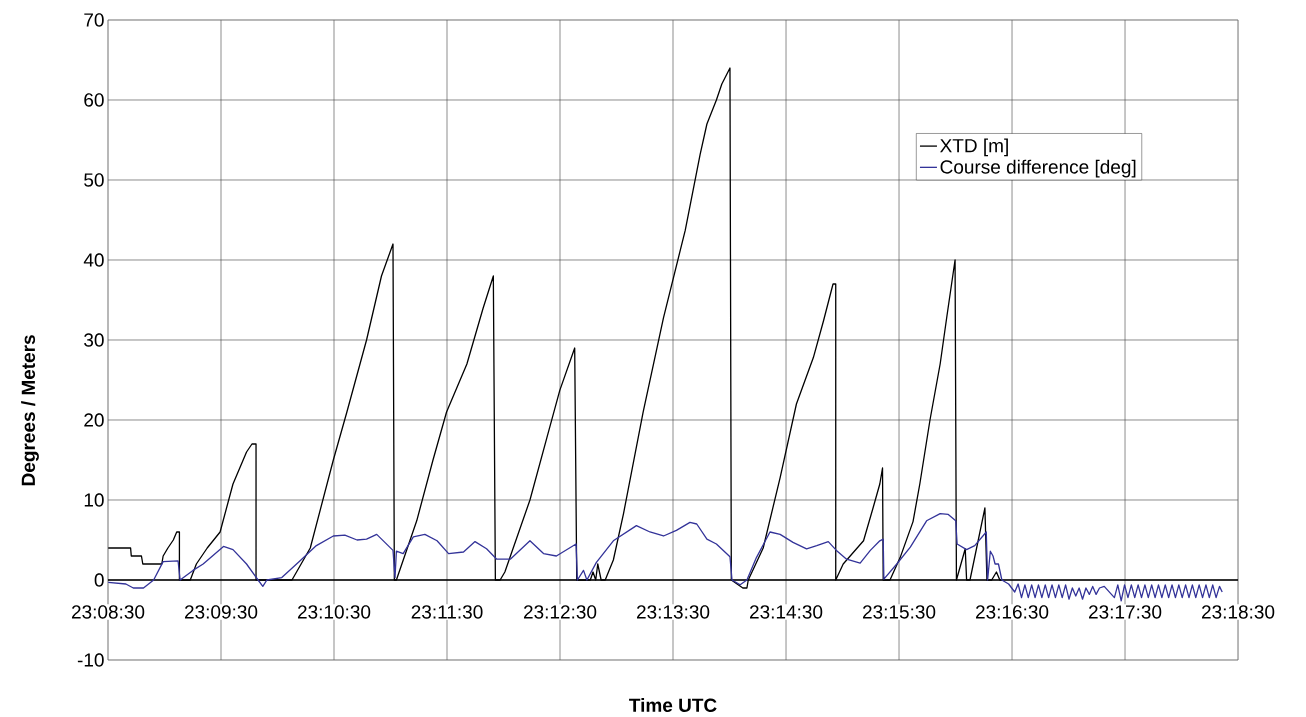 The width and height of the screenshot is (1306, 717). I want to click on x-tick-label: 23:09:30, so click(221, 612).